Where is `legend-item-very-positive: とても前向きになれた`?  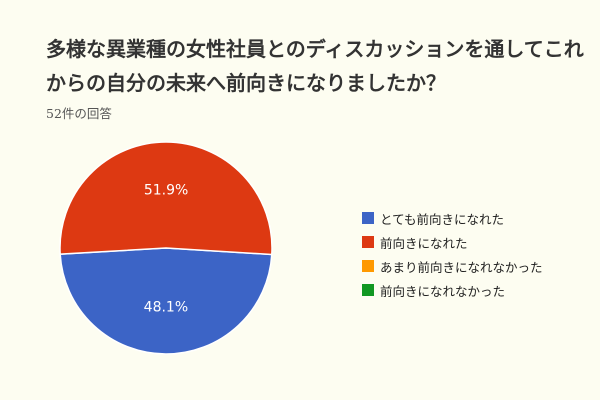 legend-item-very-positive: とても前向きになれた is located at coordinates (452, 218).